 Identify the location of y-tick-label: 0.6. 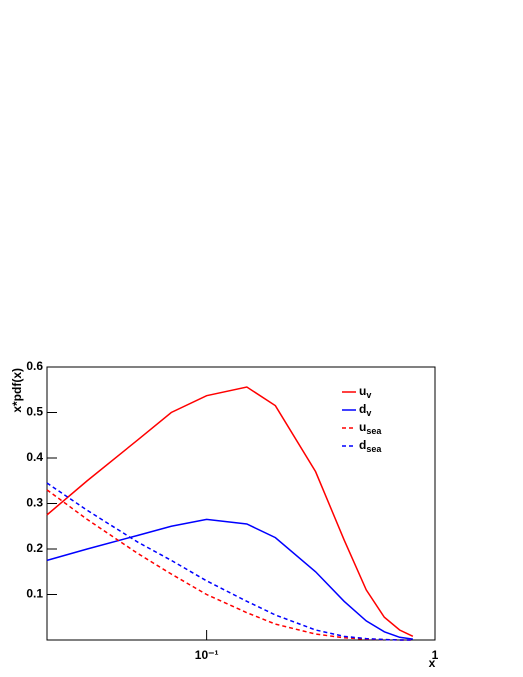
(34, 366).